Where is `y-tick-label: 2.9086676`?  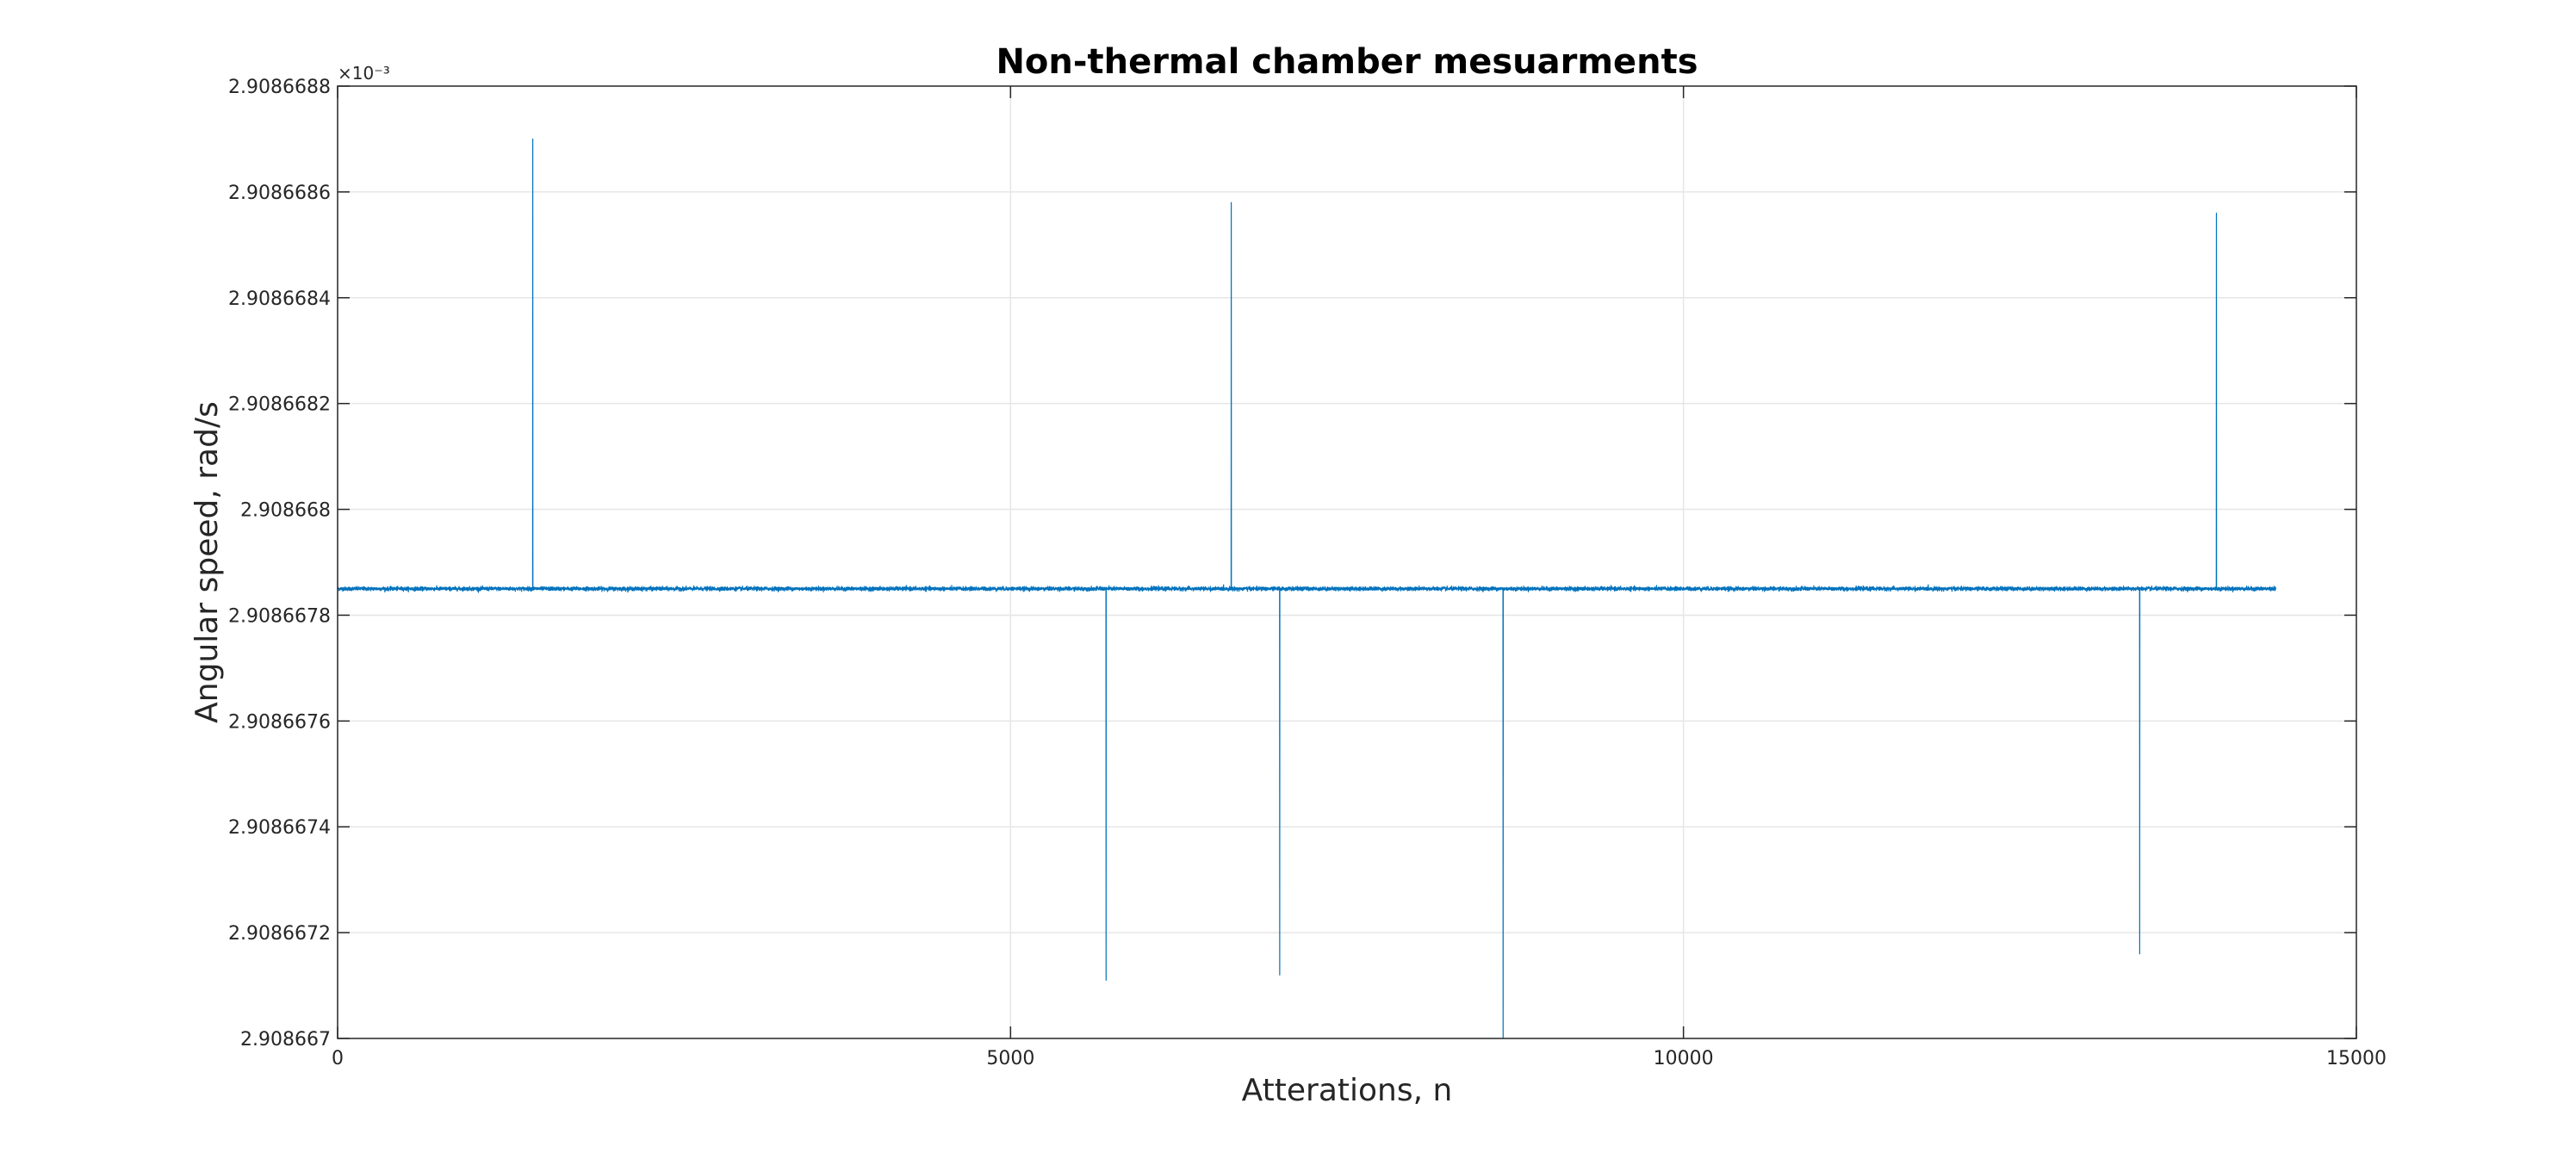 y-tick-label: 2.9086676 is located at coordinates (280, 722).